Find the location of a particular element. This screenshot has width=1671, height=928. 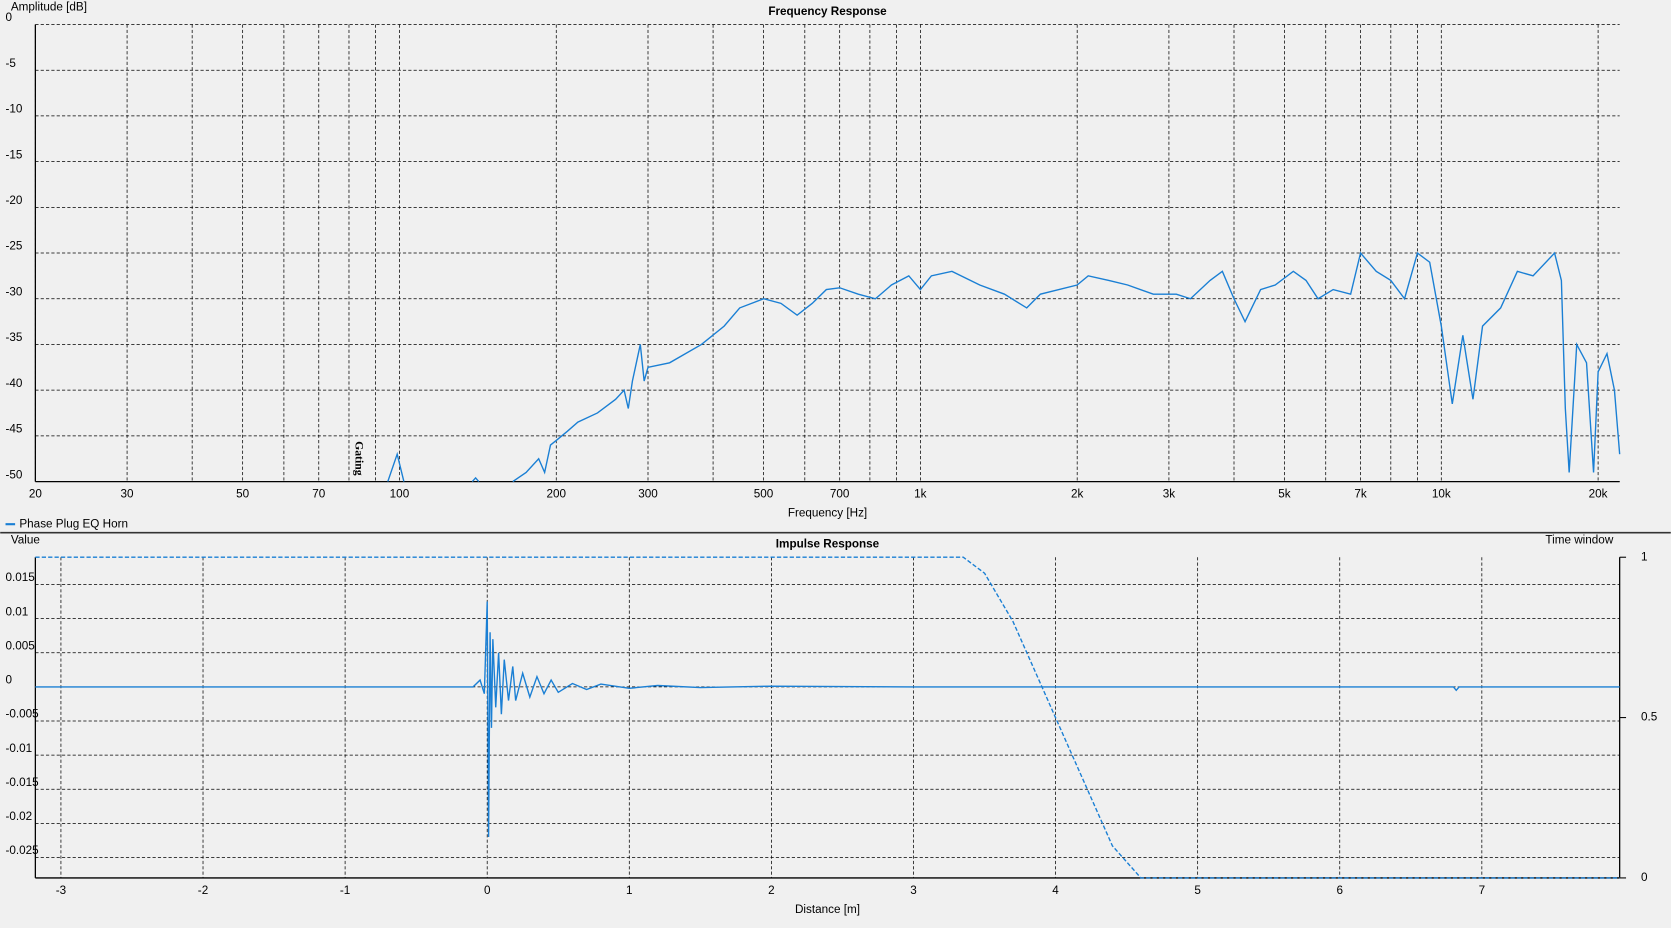

x-tick-label: -3 is located at coordinates (61, 890).